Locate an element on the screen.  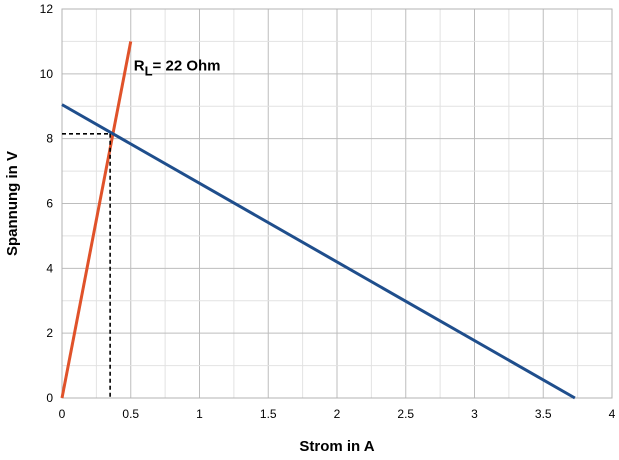
y-tick-label: 4 is located at coordinates (49, 268).